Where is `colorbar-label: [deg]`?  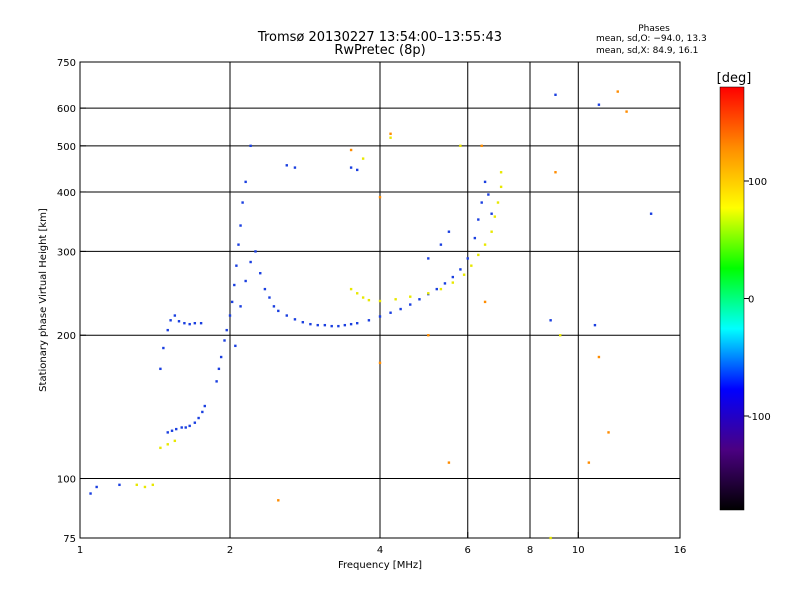 colorbar-label: [deg] is located at coordinates (734, 78).